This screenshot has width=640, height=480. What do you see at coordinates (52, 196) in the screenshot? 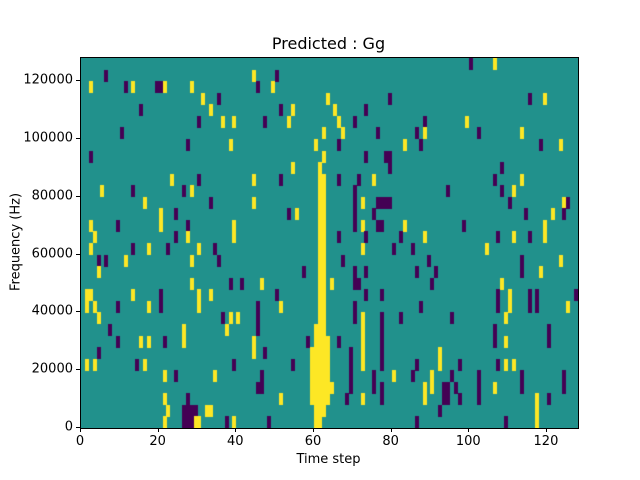
I see `y-tick-label: 80000` at bounding box center [52, 196].